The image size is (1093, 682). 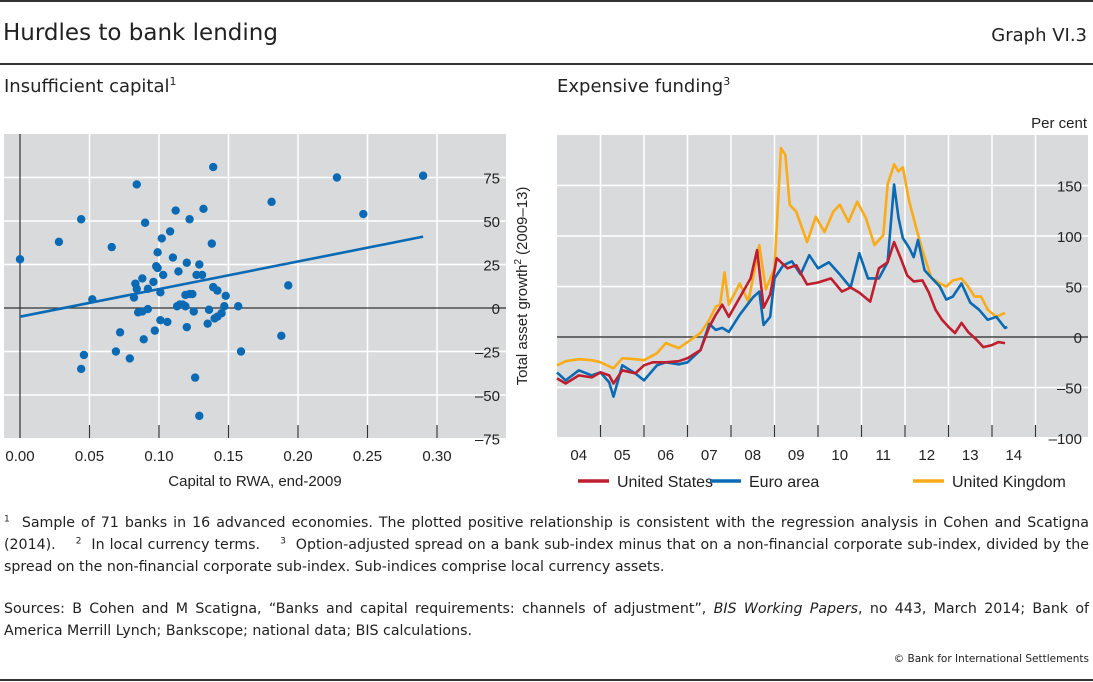 What do you see at coordinates (491, 266) in the screenshot?
I see `scatter-y-tick-label: 25` at bounding box center [491, 266].